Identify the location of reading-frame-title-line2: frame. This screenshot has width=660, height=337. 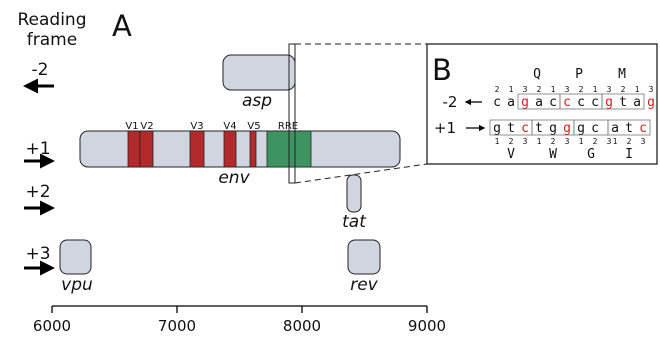
(52, 40).